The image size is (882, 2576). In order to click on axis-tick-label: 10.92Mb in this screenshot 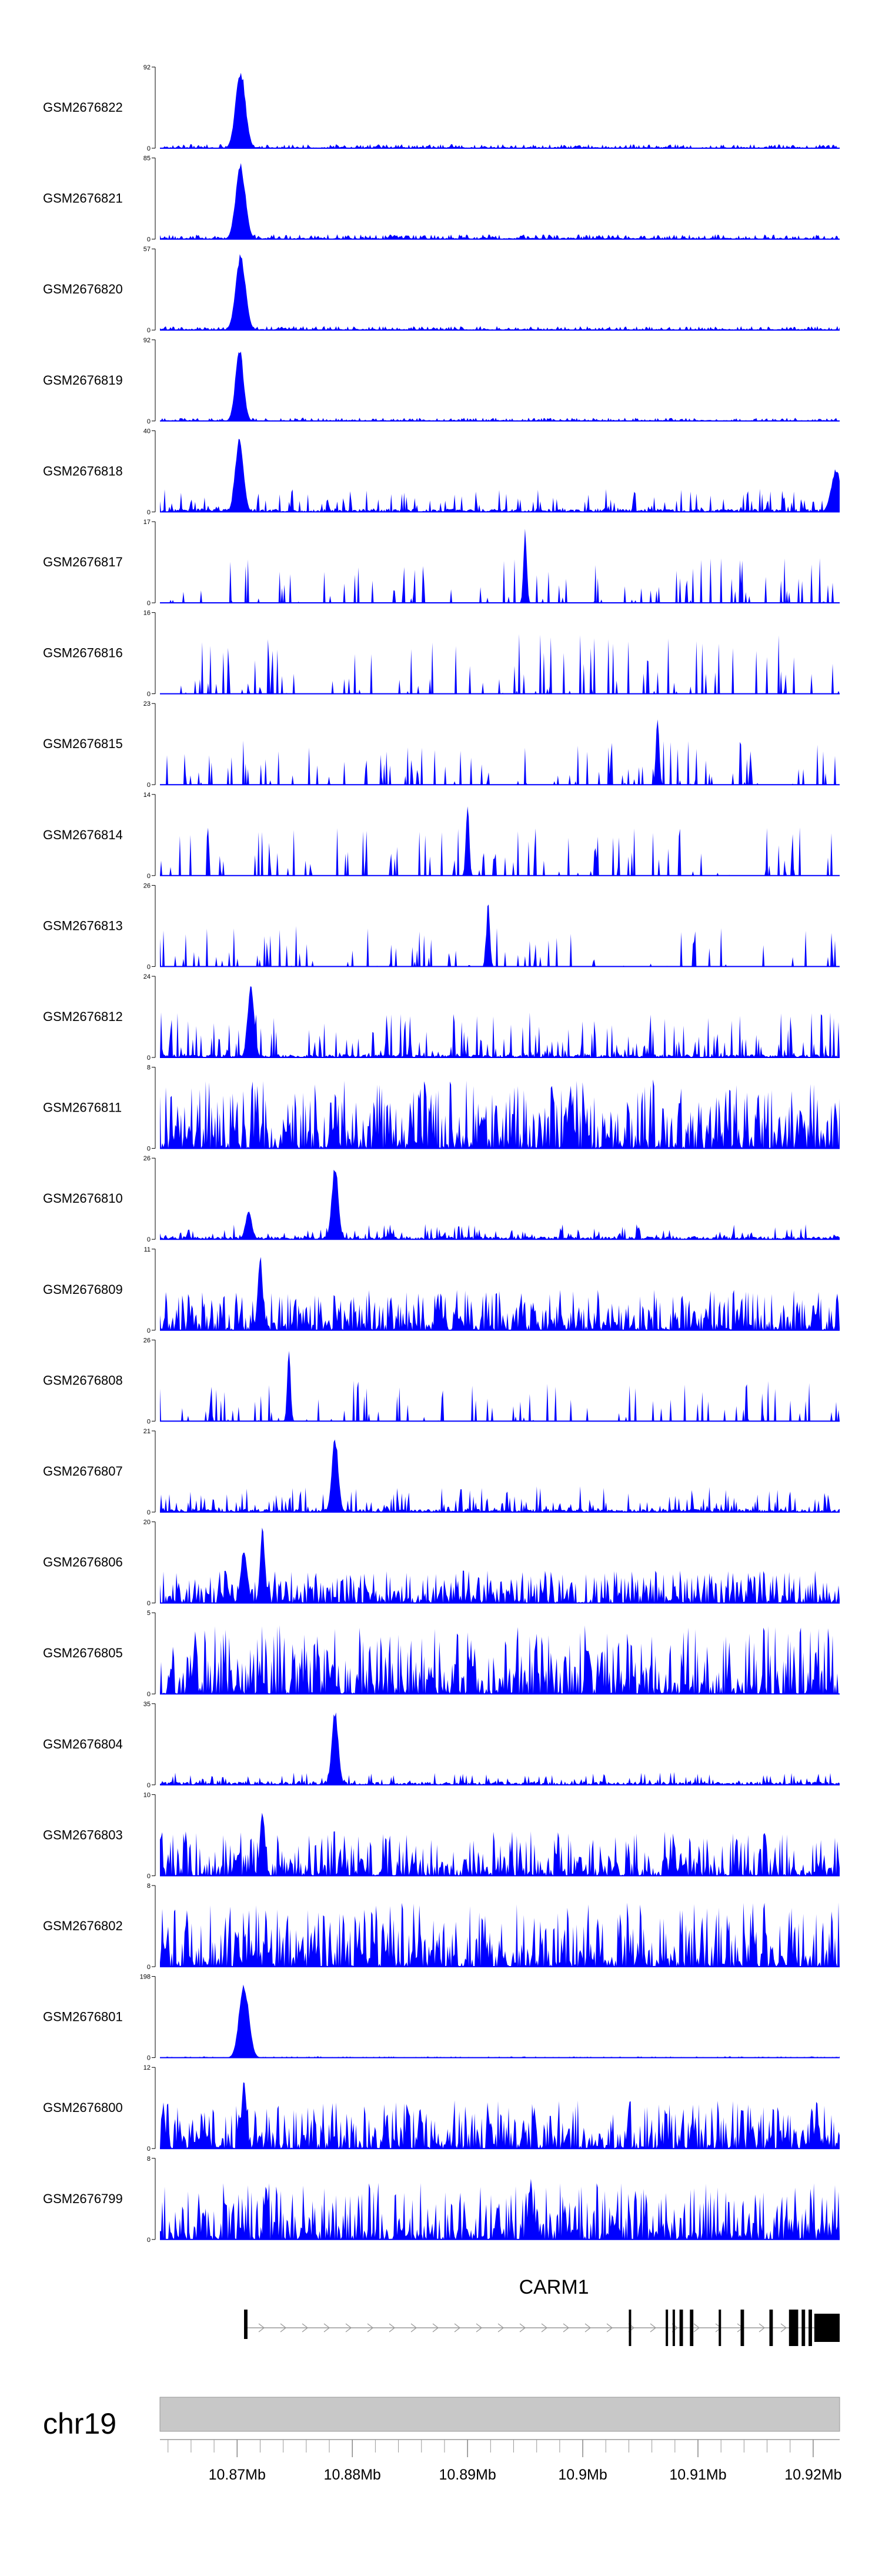, I will do `click(812, 2475)`.